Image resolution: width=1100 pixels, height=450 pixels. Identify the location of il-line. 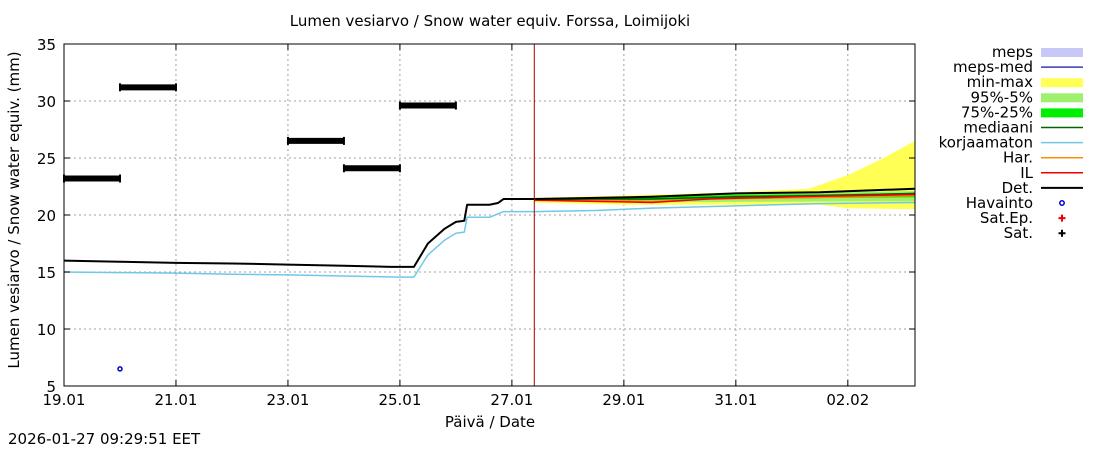
(725, 198).